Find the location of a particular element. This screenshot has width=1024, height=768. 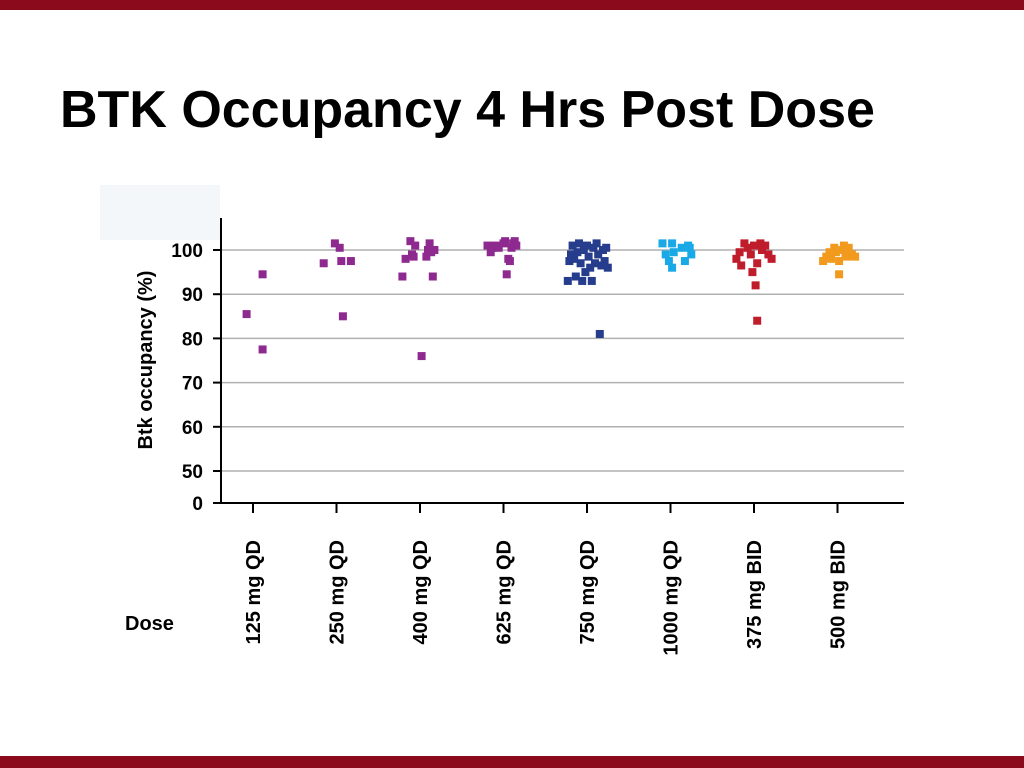

y-tick-label: 70 is located at coordinates (192, 384).